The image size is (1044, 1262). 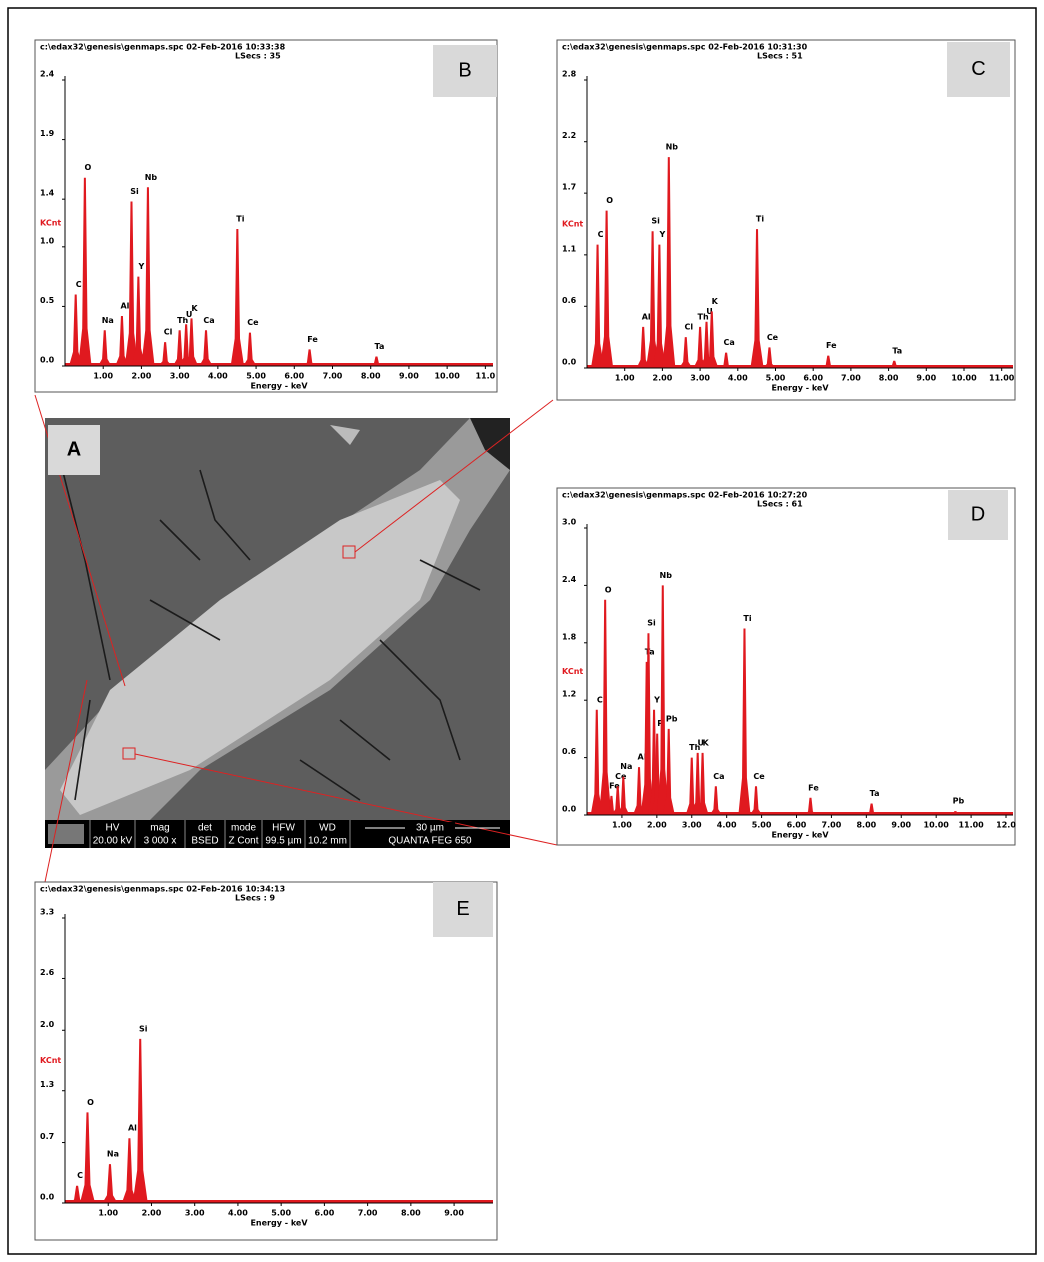 I want to click on info-head: mode, so click(x=243, y=828).